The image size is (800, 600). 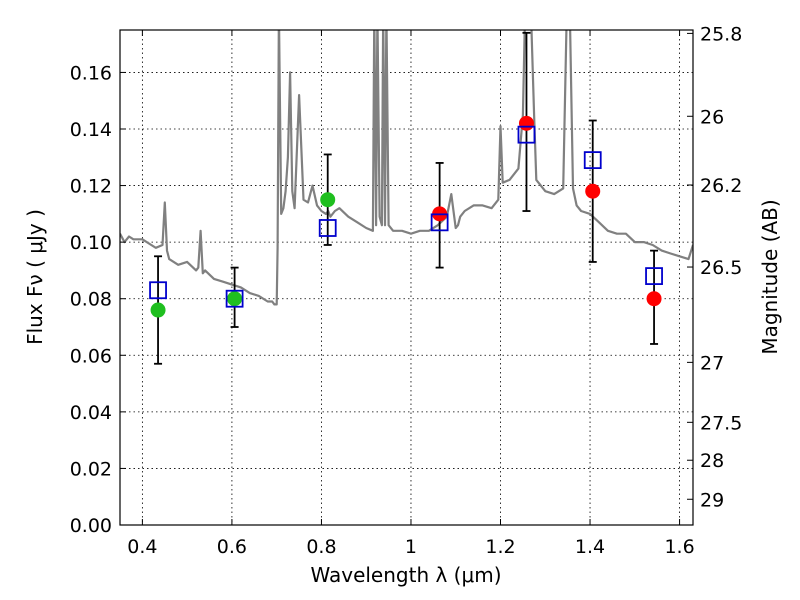 I want to click on x-axis-label: Wavelength λ (μm), so click(x=405, y=575).